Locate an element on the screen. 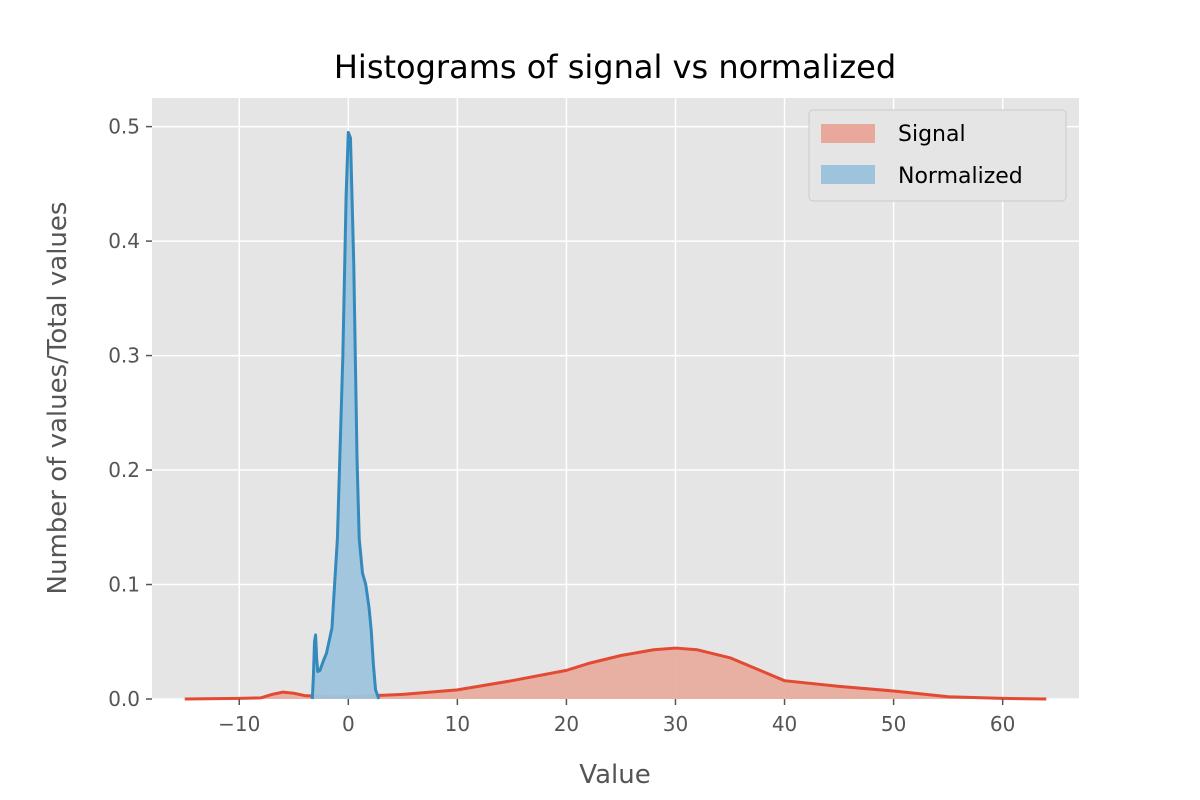  legend-label-signal: Signal is located at coordinates (932, 134).